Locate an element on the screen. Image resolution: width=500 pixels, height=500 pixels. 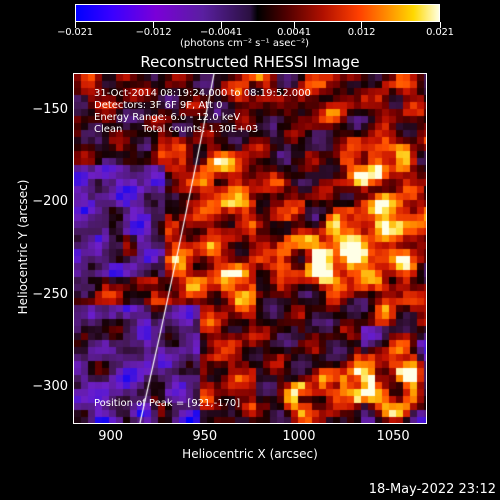
x-tick-label: 900 is located at coordinates (111, 436).